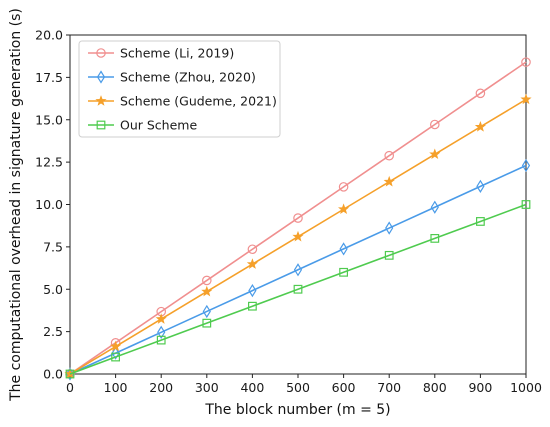  Describe the element at coordinates (177, 53) in the screenshot. I see `legend-label: Scheme (Li, 2019)` at that location.